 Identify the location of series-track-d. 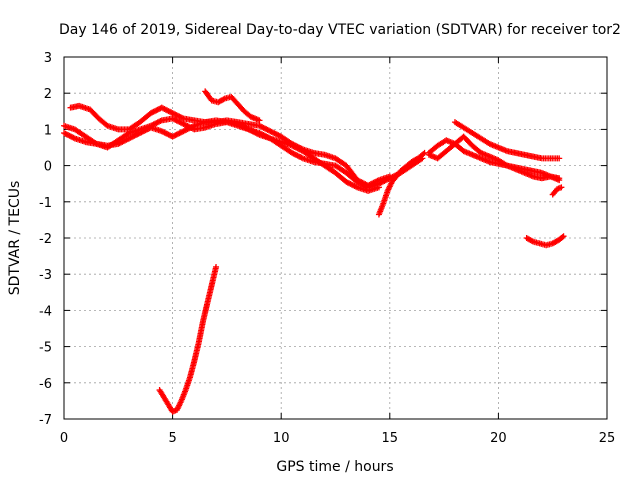
(232, 106).